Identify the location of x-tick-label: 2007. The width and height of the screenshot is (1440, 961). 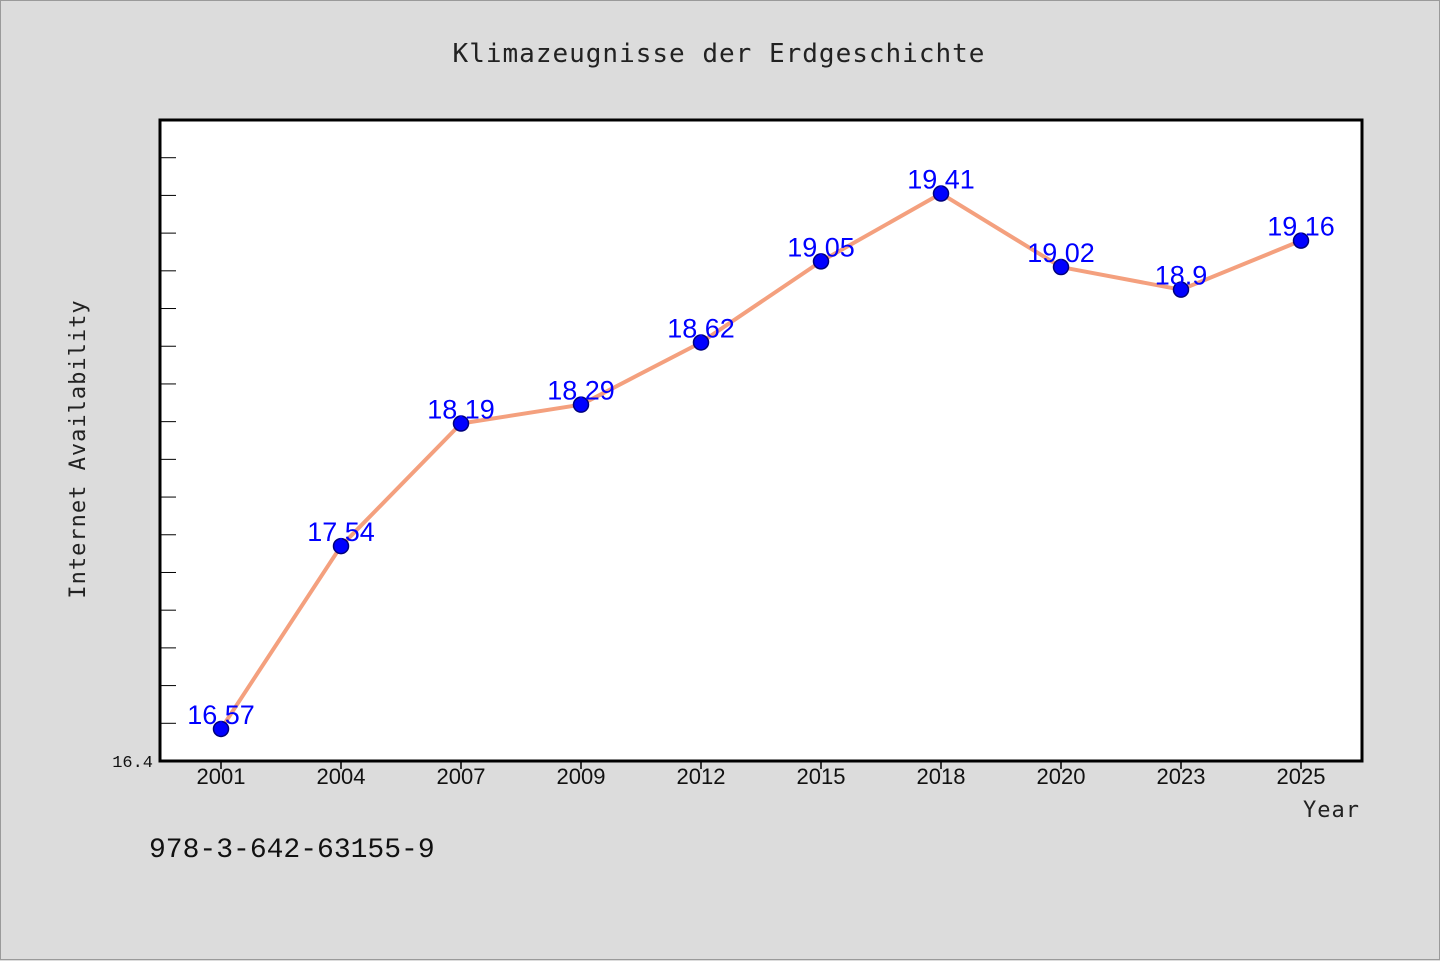
(461, 776).